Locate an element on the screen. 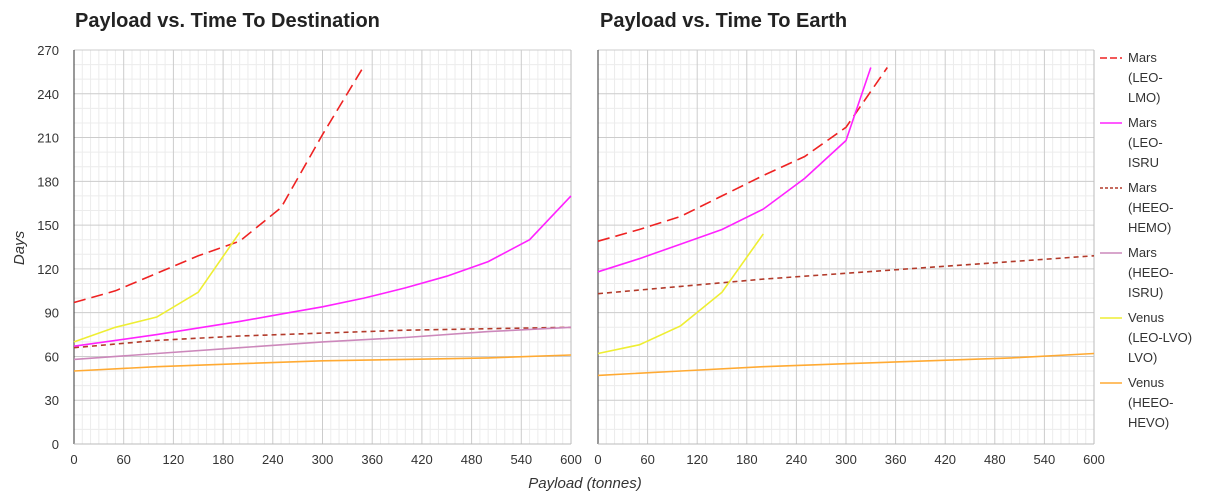 This screenshot has width=1228, height=494. y-tick-label: 60 is located at coordinates (52, 356).